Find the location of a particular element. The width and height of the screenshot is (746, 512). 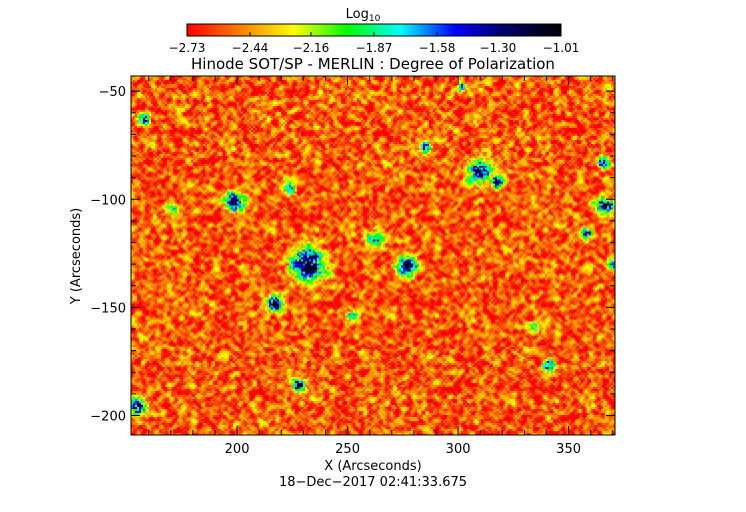

y-tick-label: −200 is located at coordinates (108, 417).